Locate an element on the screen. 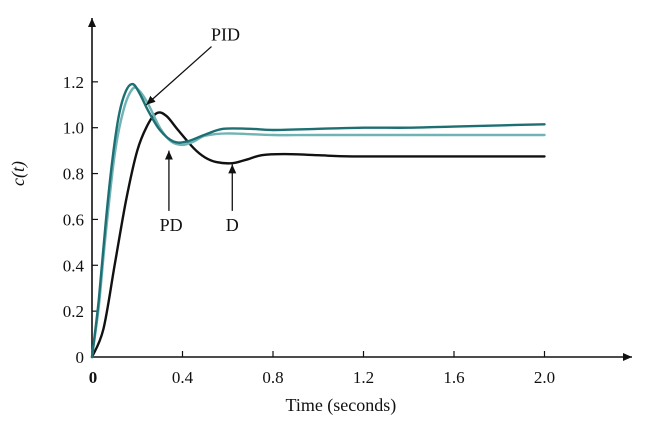 Image resolution: width=652 pixels, height=447 pixels. y-axis-title: c(t) is located at coordinates (18, 173).